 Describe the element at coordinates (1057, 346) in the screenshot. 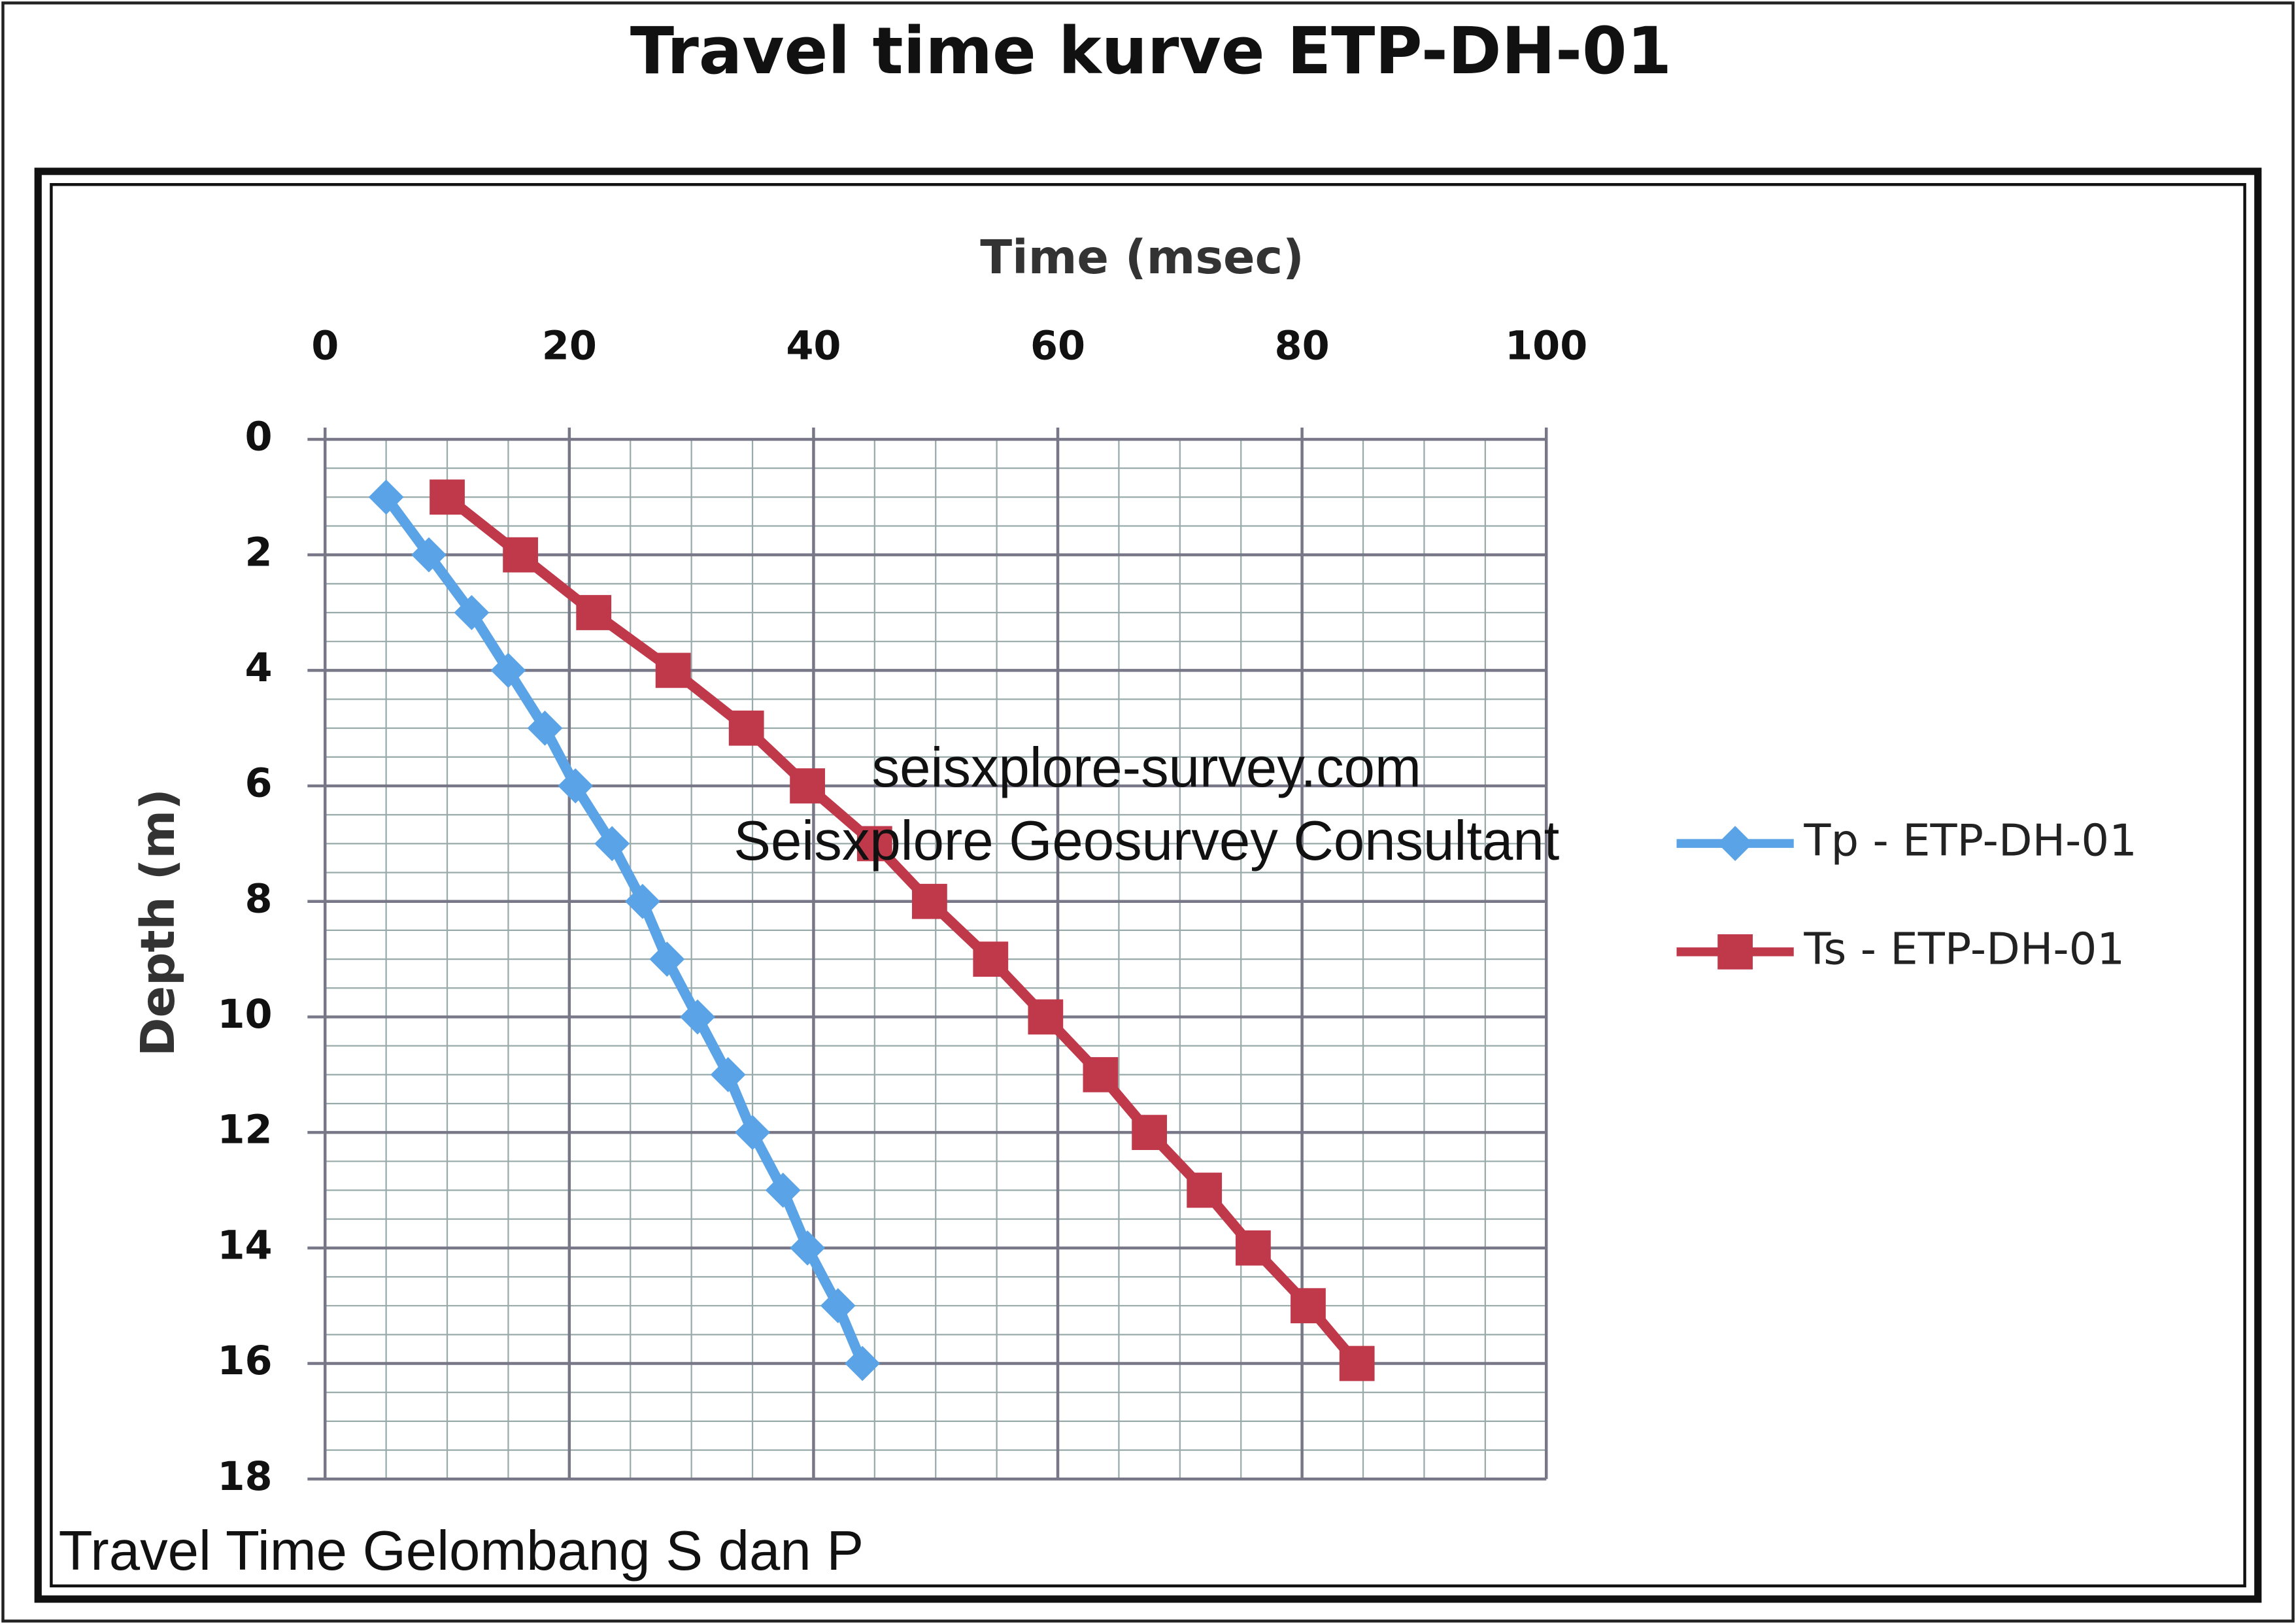

I see `x-tick-label: 60` at that location.